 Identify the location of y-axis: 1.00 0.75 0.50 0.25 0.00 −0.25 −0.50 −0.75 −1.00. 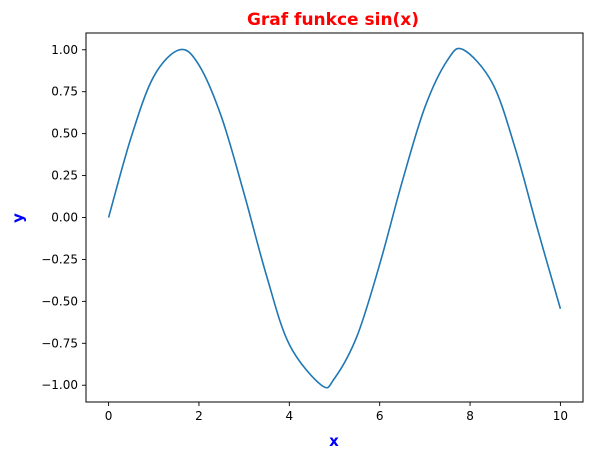
(63, 217).